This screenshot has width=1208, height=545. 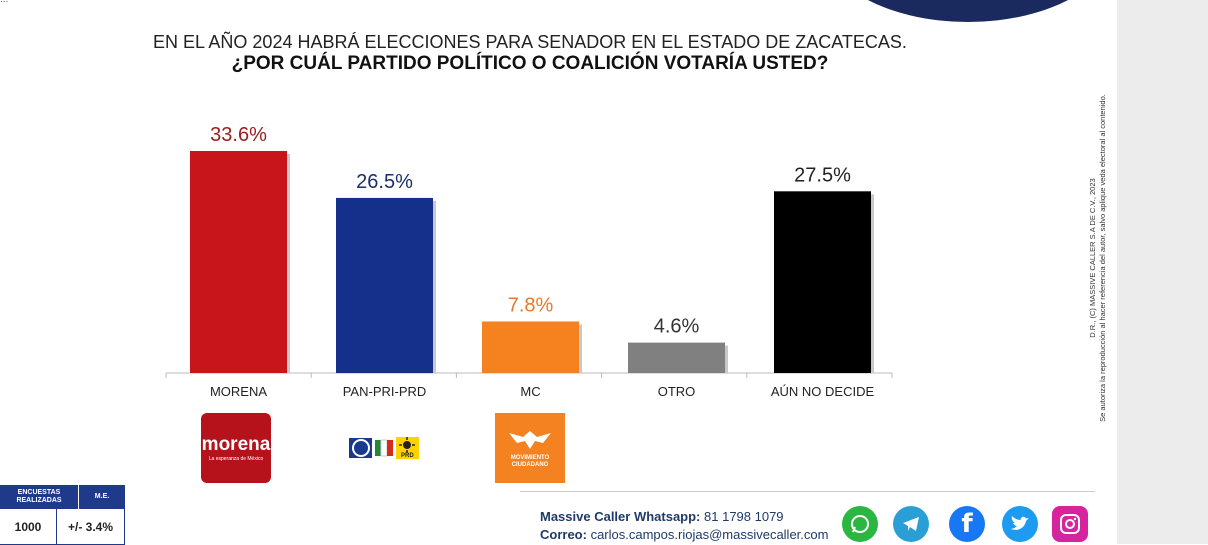 I want to click on bar-value-label: 33.6%, so click(x=238, y=135).